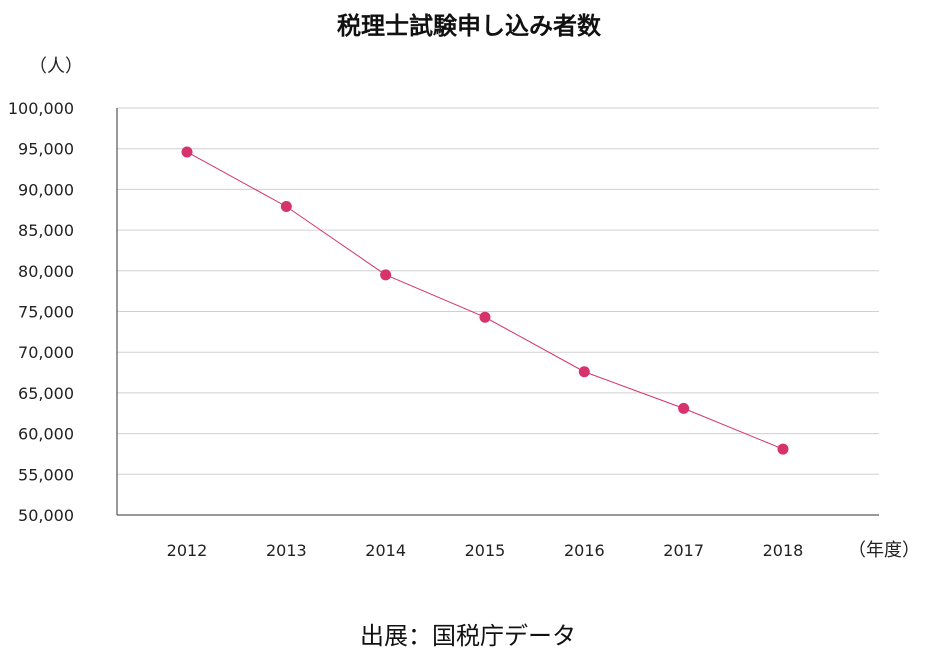 The image size is (929, 659). What do you see at coordinates (56, 66) in the screenshot?
I see `y-axis-unit-label: （人）` at bounding box center [56, 66].